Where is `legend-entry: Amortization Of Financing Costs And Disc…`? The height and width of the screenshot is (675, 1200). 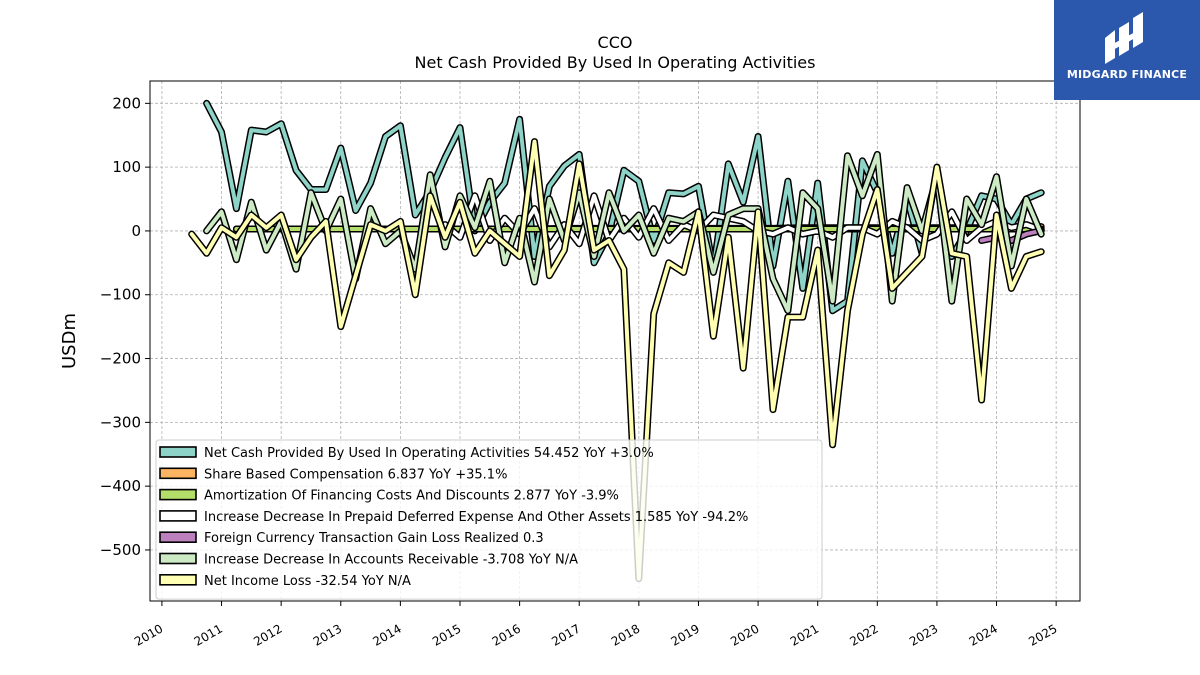 legend-entry: Amortization Of Financing Costs And Disc… is located at coordinates (411, 496).